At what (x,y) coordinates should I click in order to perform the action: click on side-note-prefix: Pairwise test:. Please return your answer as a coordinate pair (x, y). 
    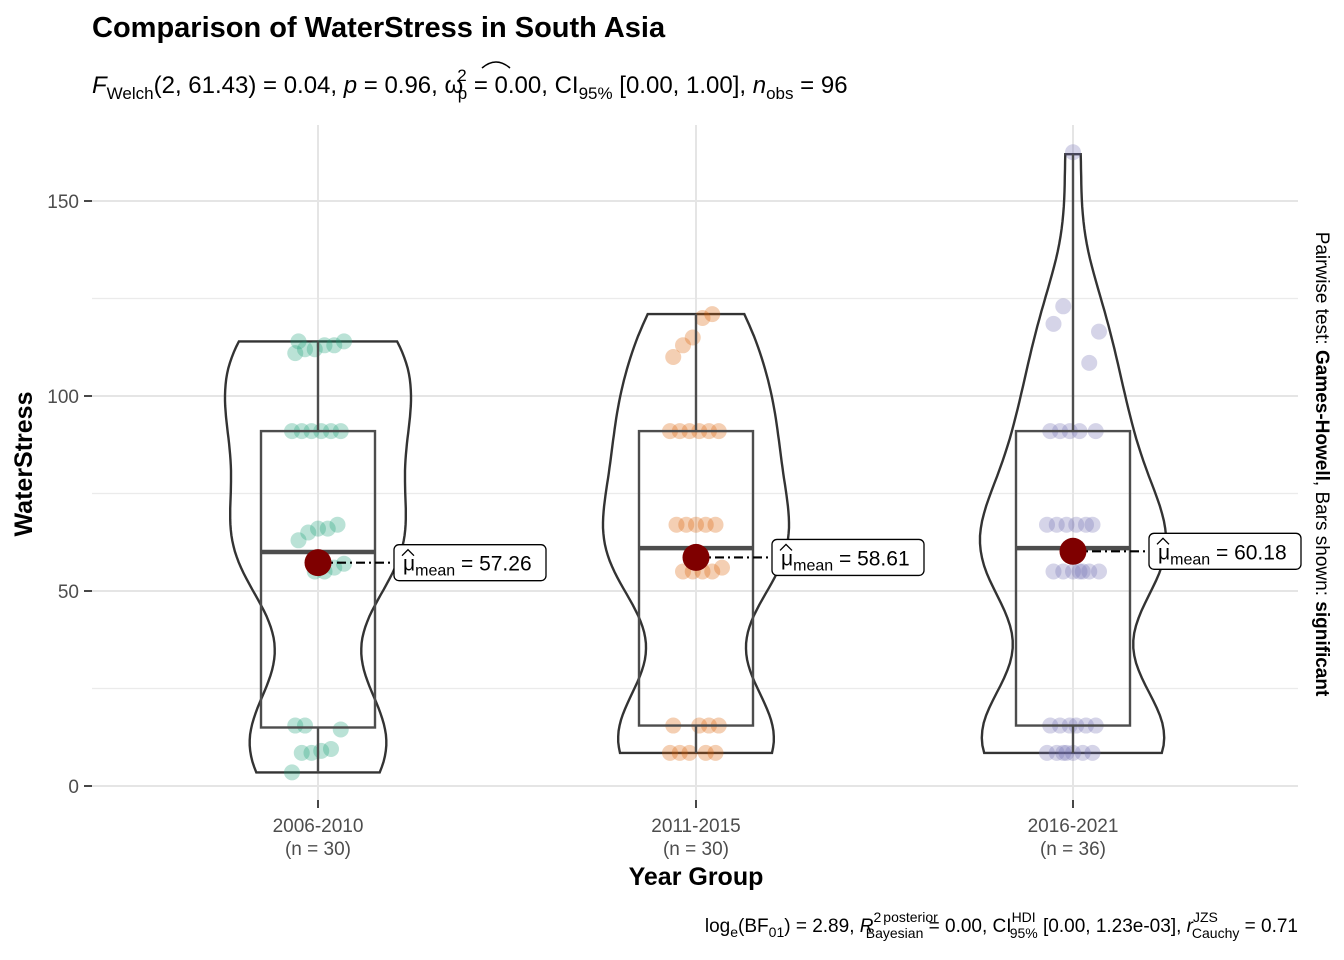
    Looking at the image, I should click on (1321, 291).